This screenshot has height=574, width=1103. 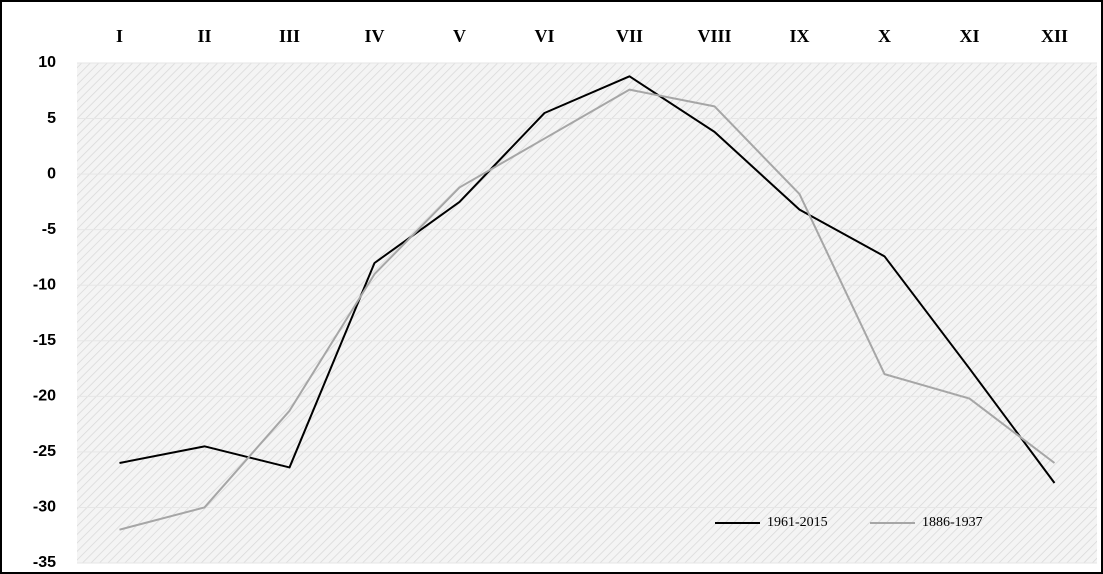 What do you see at coordinates (799, 36) in the screenshot?
I see `x-tick-label: IX` at bounding box center [799, 36].